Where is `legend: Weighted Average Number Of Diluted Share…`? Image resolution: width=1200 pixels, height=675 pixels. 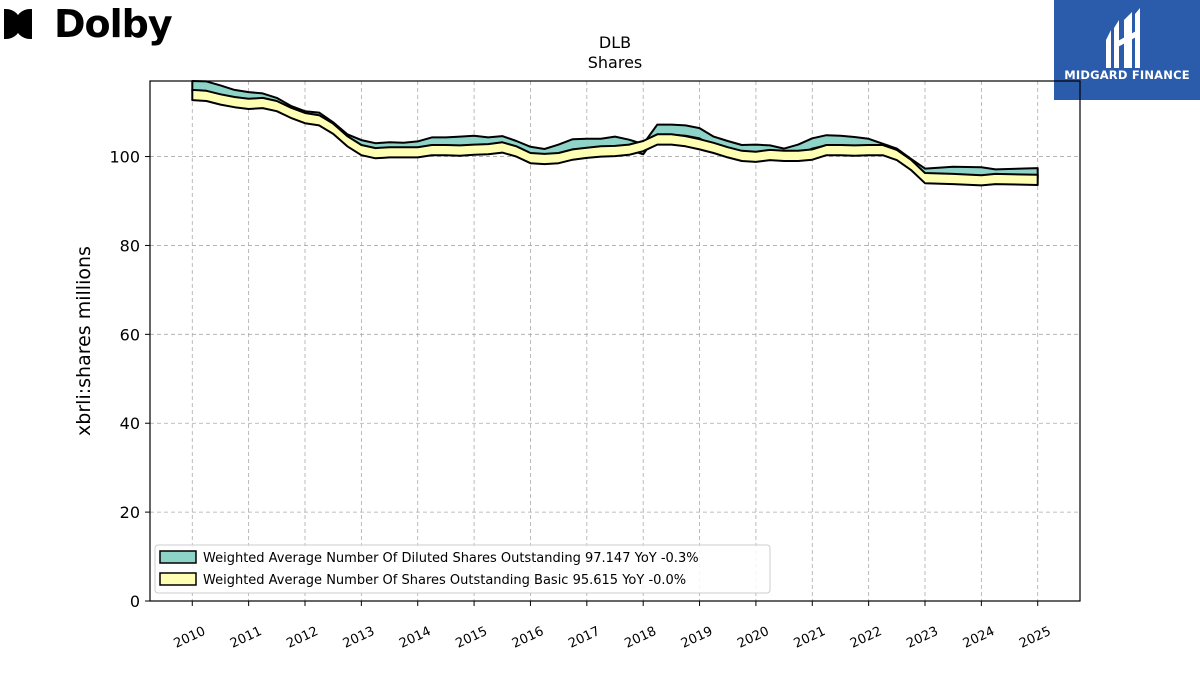 legend: Weighted Average Number Of Diluted Share… is located at coordinates (462, 569).